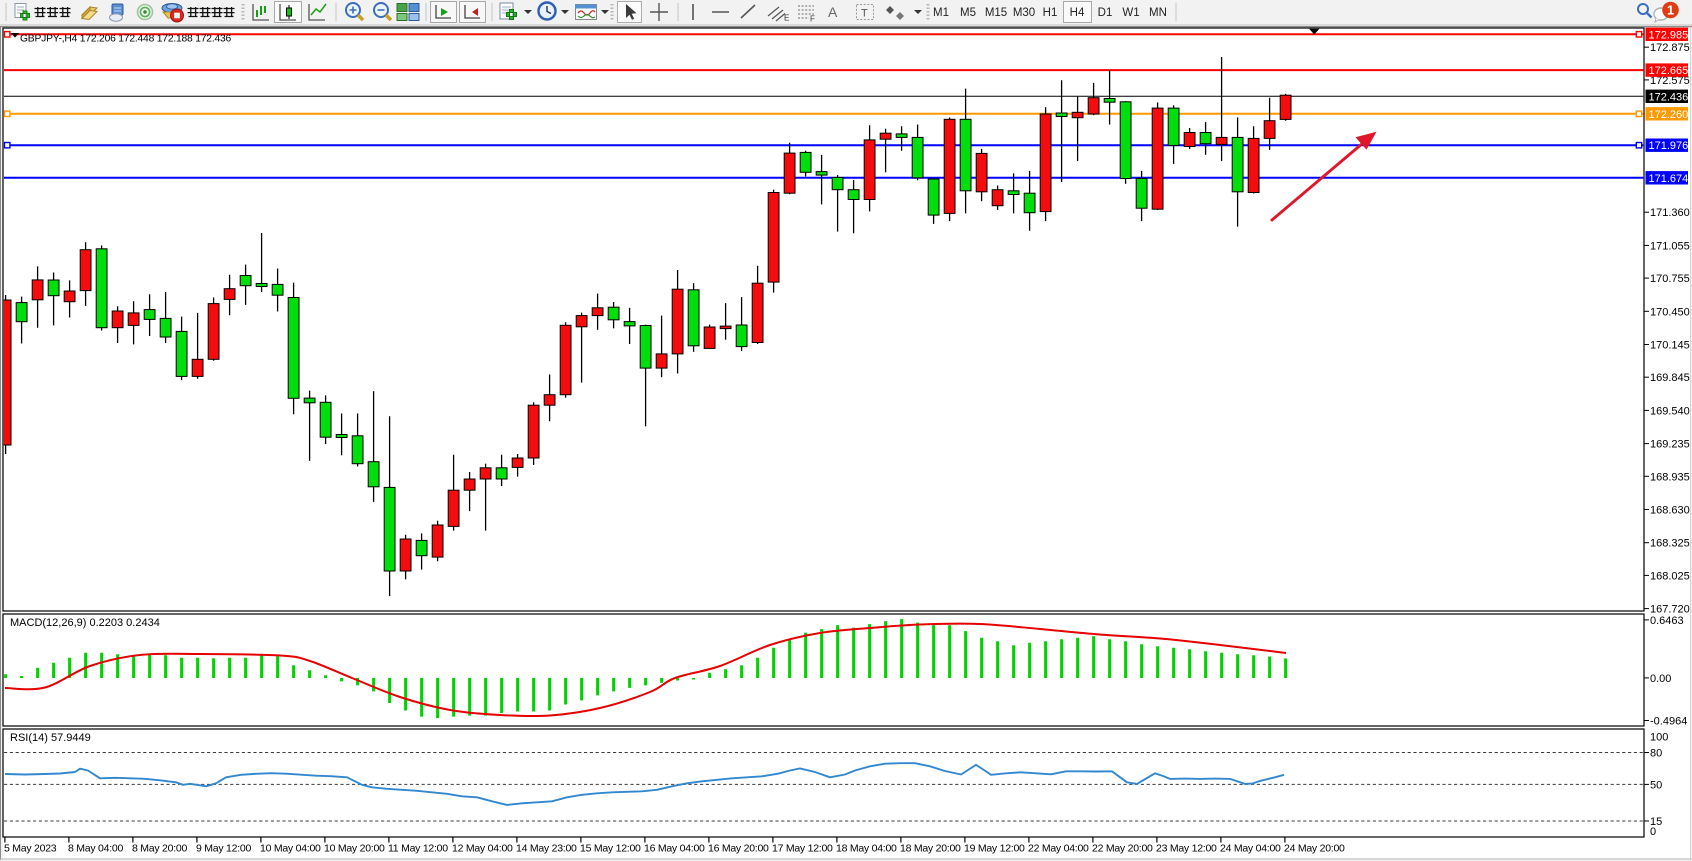  I want to click on svg-text: 169.235, so click(1670, 445).